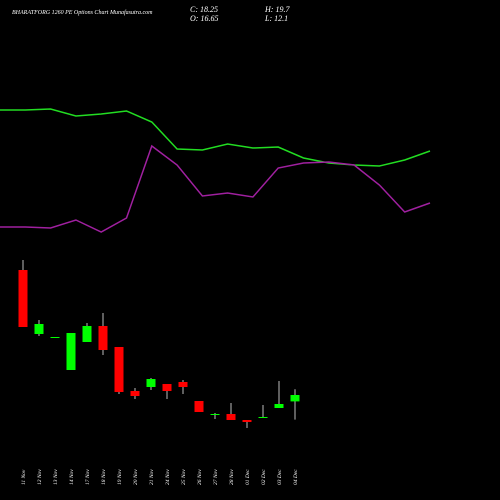  Describe the element at coordinates (200, 477) in the screenshot. I see `x-tick-label: 26 Nov` at that location.